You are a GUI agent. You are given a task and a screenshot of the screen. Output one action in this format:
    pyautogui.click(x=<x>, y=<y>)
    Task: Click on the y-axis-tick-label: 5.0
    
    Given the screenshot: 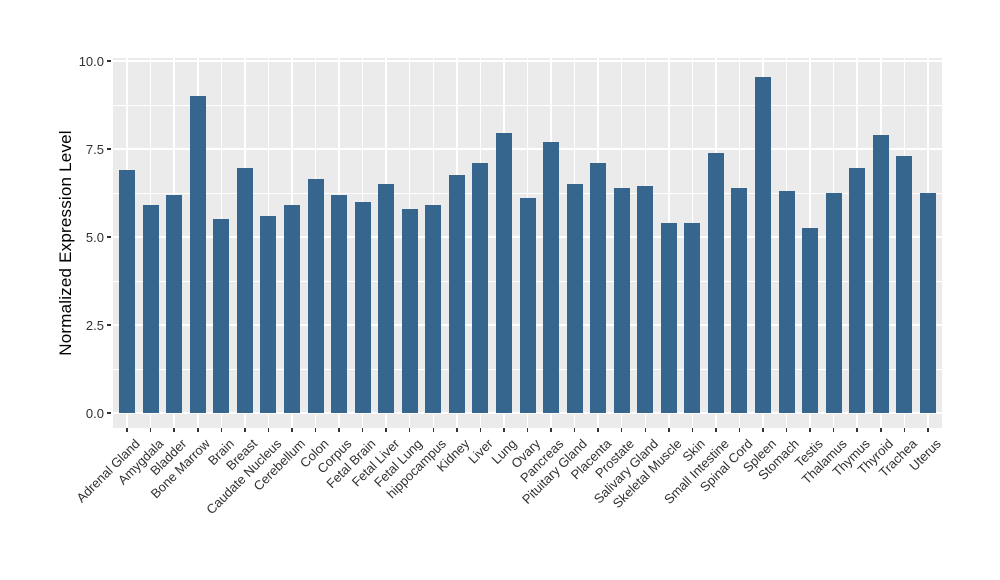 What is the action you would take?
    pyautogui.click(x=94, y=237)
    